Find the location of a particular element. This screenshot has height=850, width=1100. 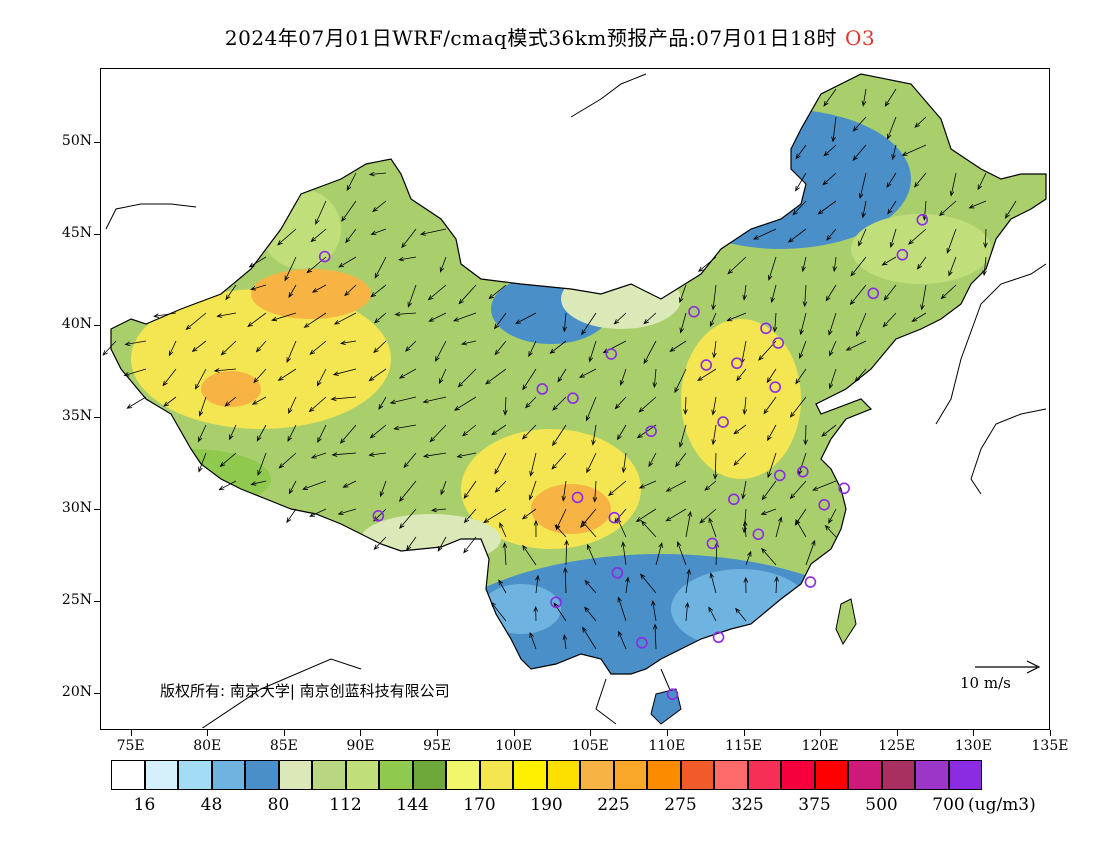

latitude-label: 45N is located at coordinates (76, 232).